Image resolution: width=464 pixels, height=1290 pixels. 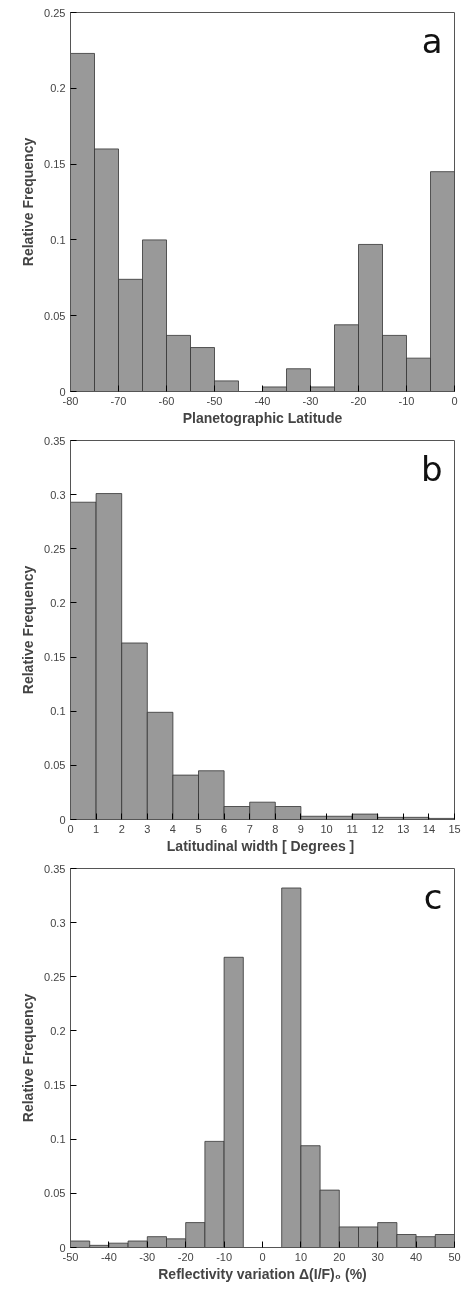 I want to click on x-tick-label: 13, so click(x=403, y=828).